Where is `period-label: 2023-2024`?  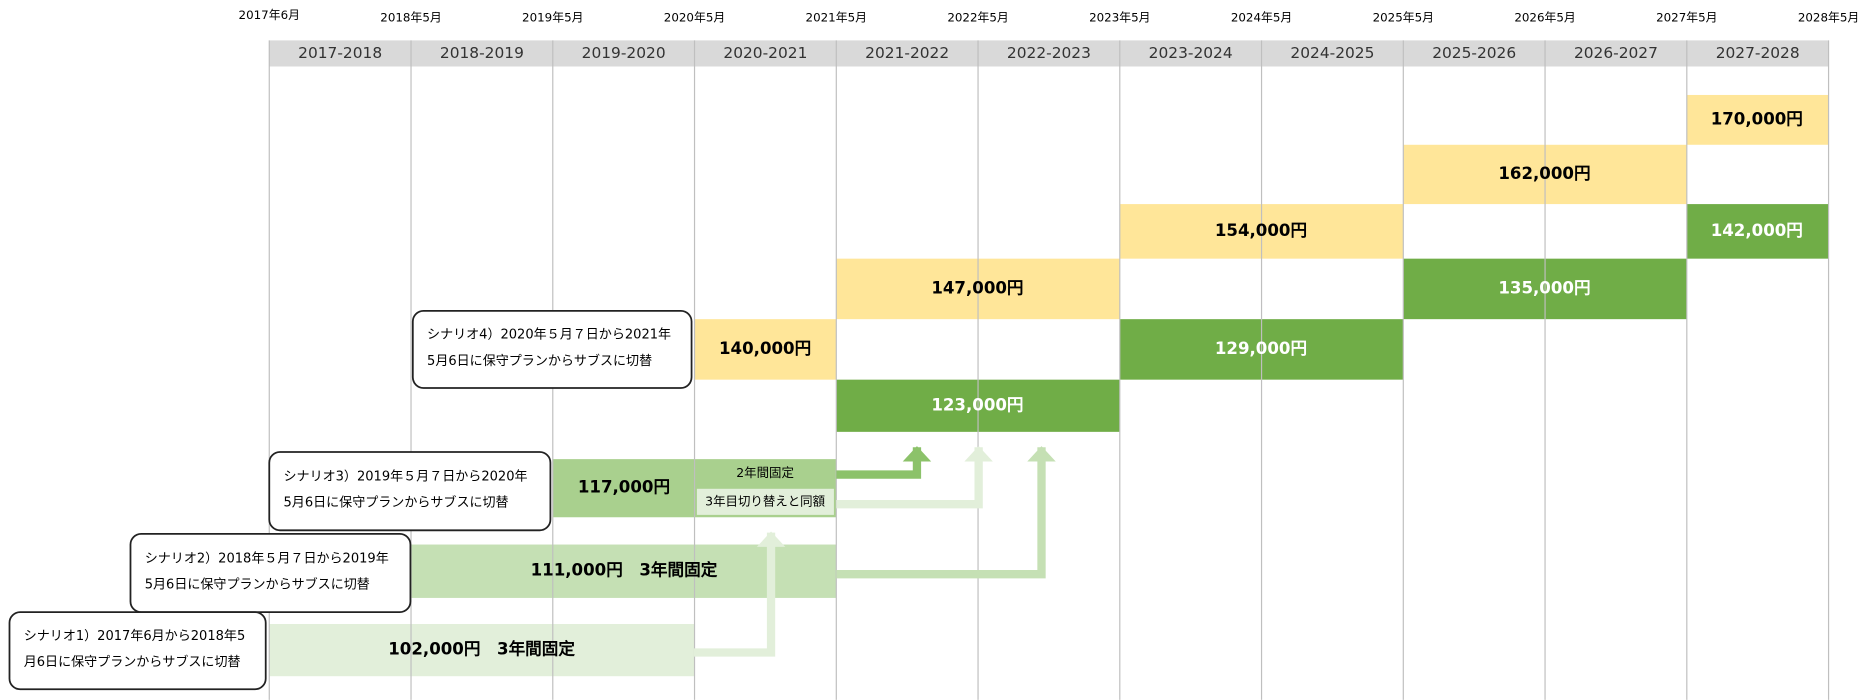
period-label: 2023-2024 is located at coordinates (1191, 53).